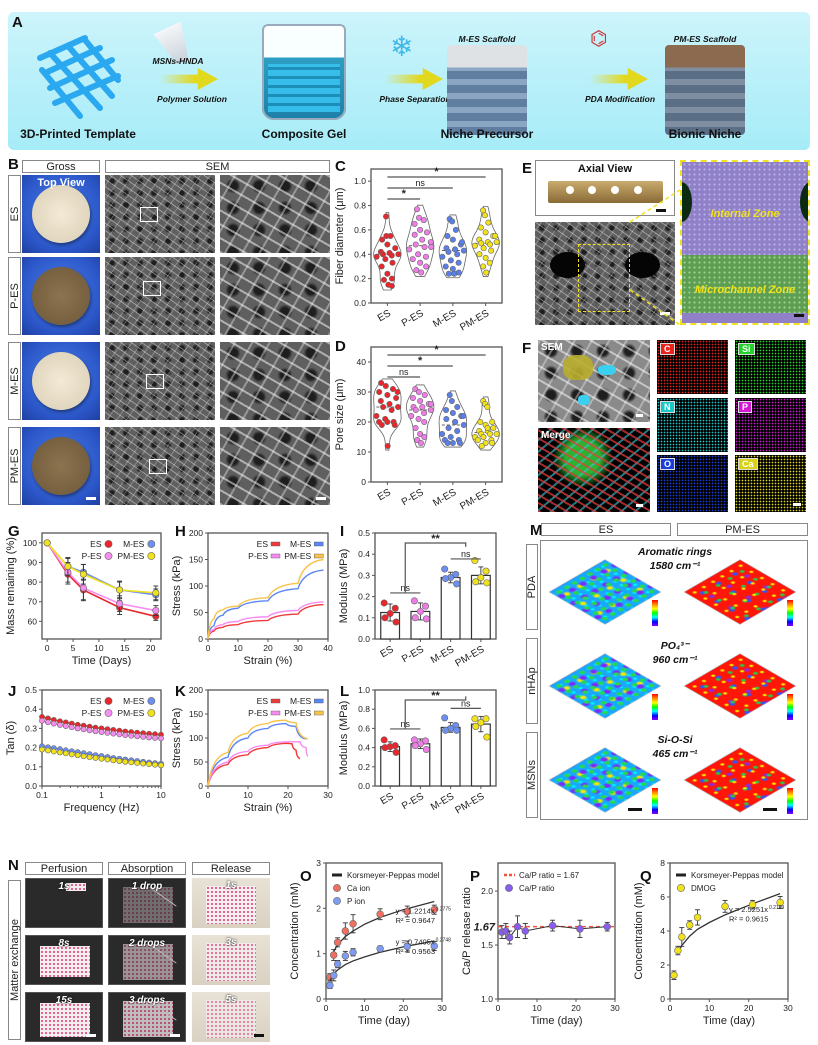 The height and width of the screenshot is (1045, 818). I want to click on zoom-region-box, so click(149, 214).